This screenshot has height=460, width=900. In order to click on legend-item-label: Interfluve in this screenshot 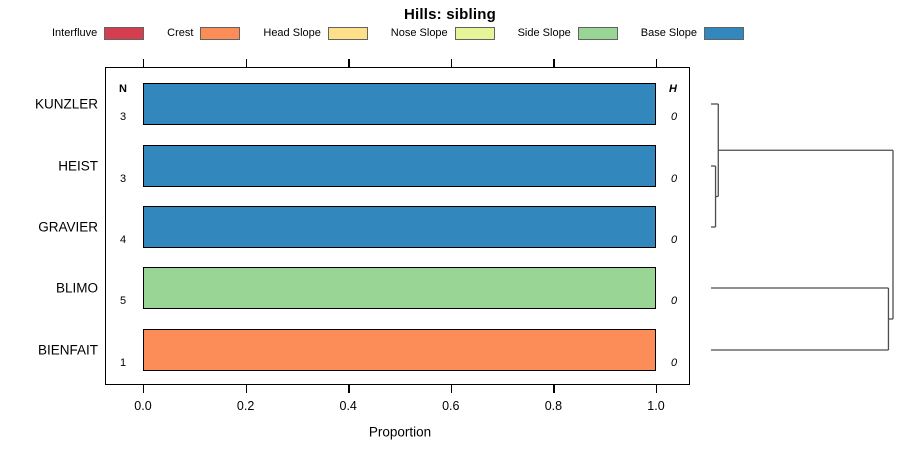, I will do `click(75, 33)`.